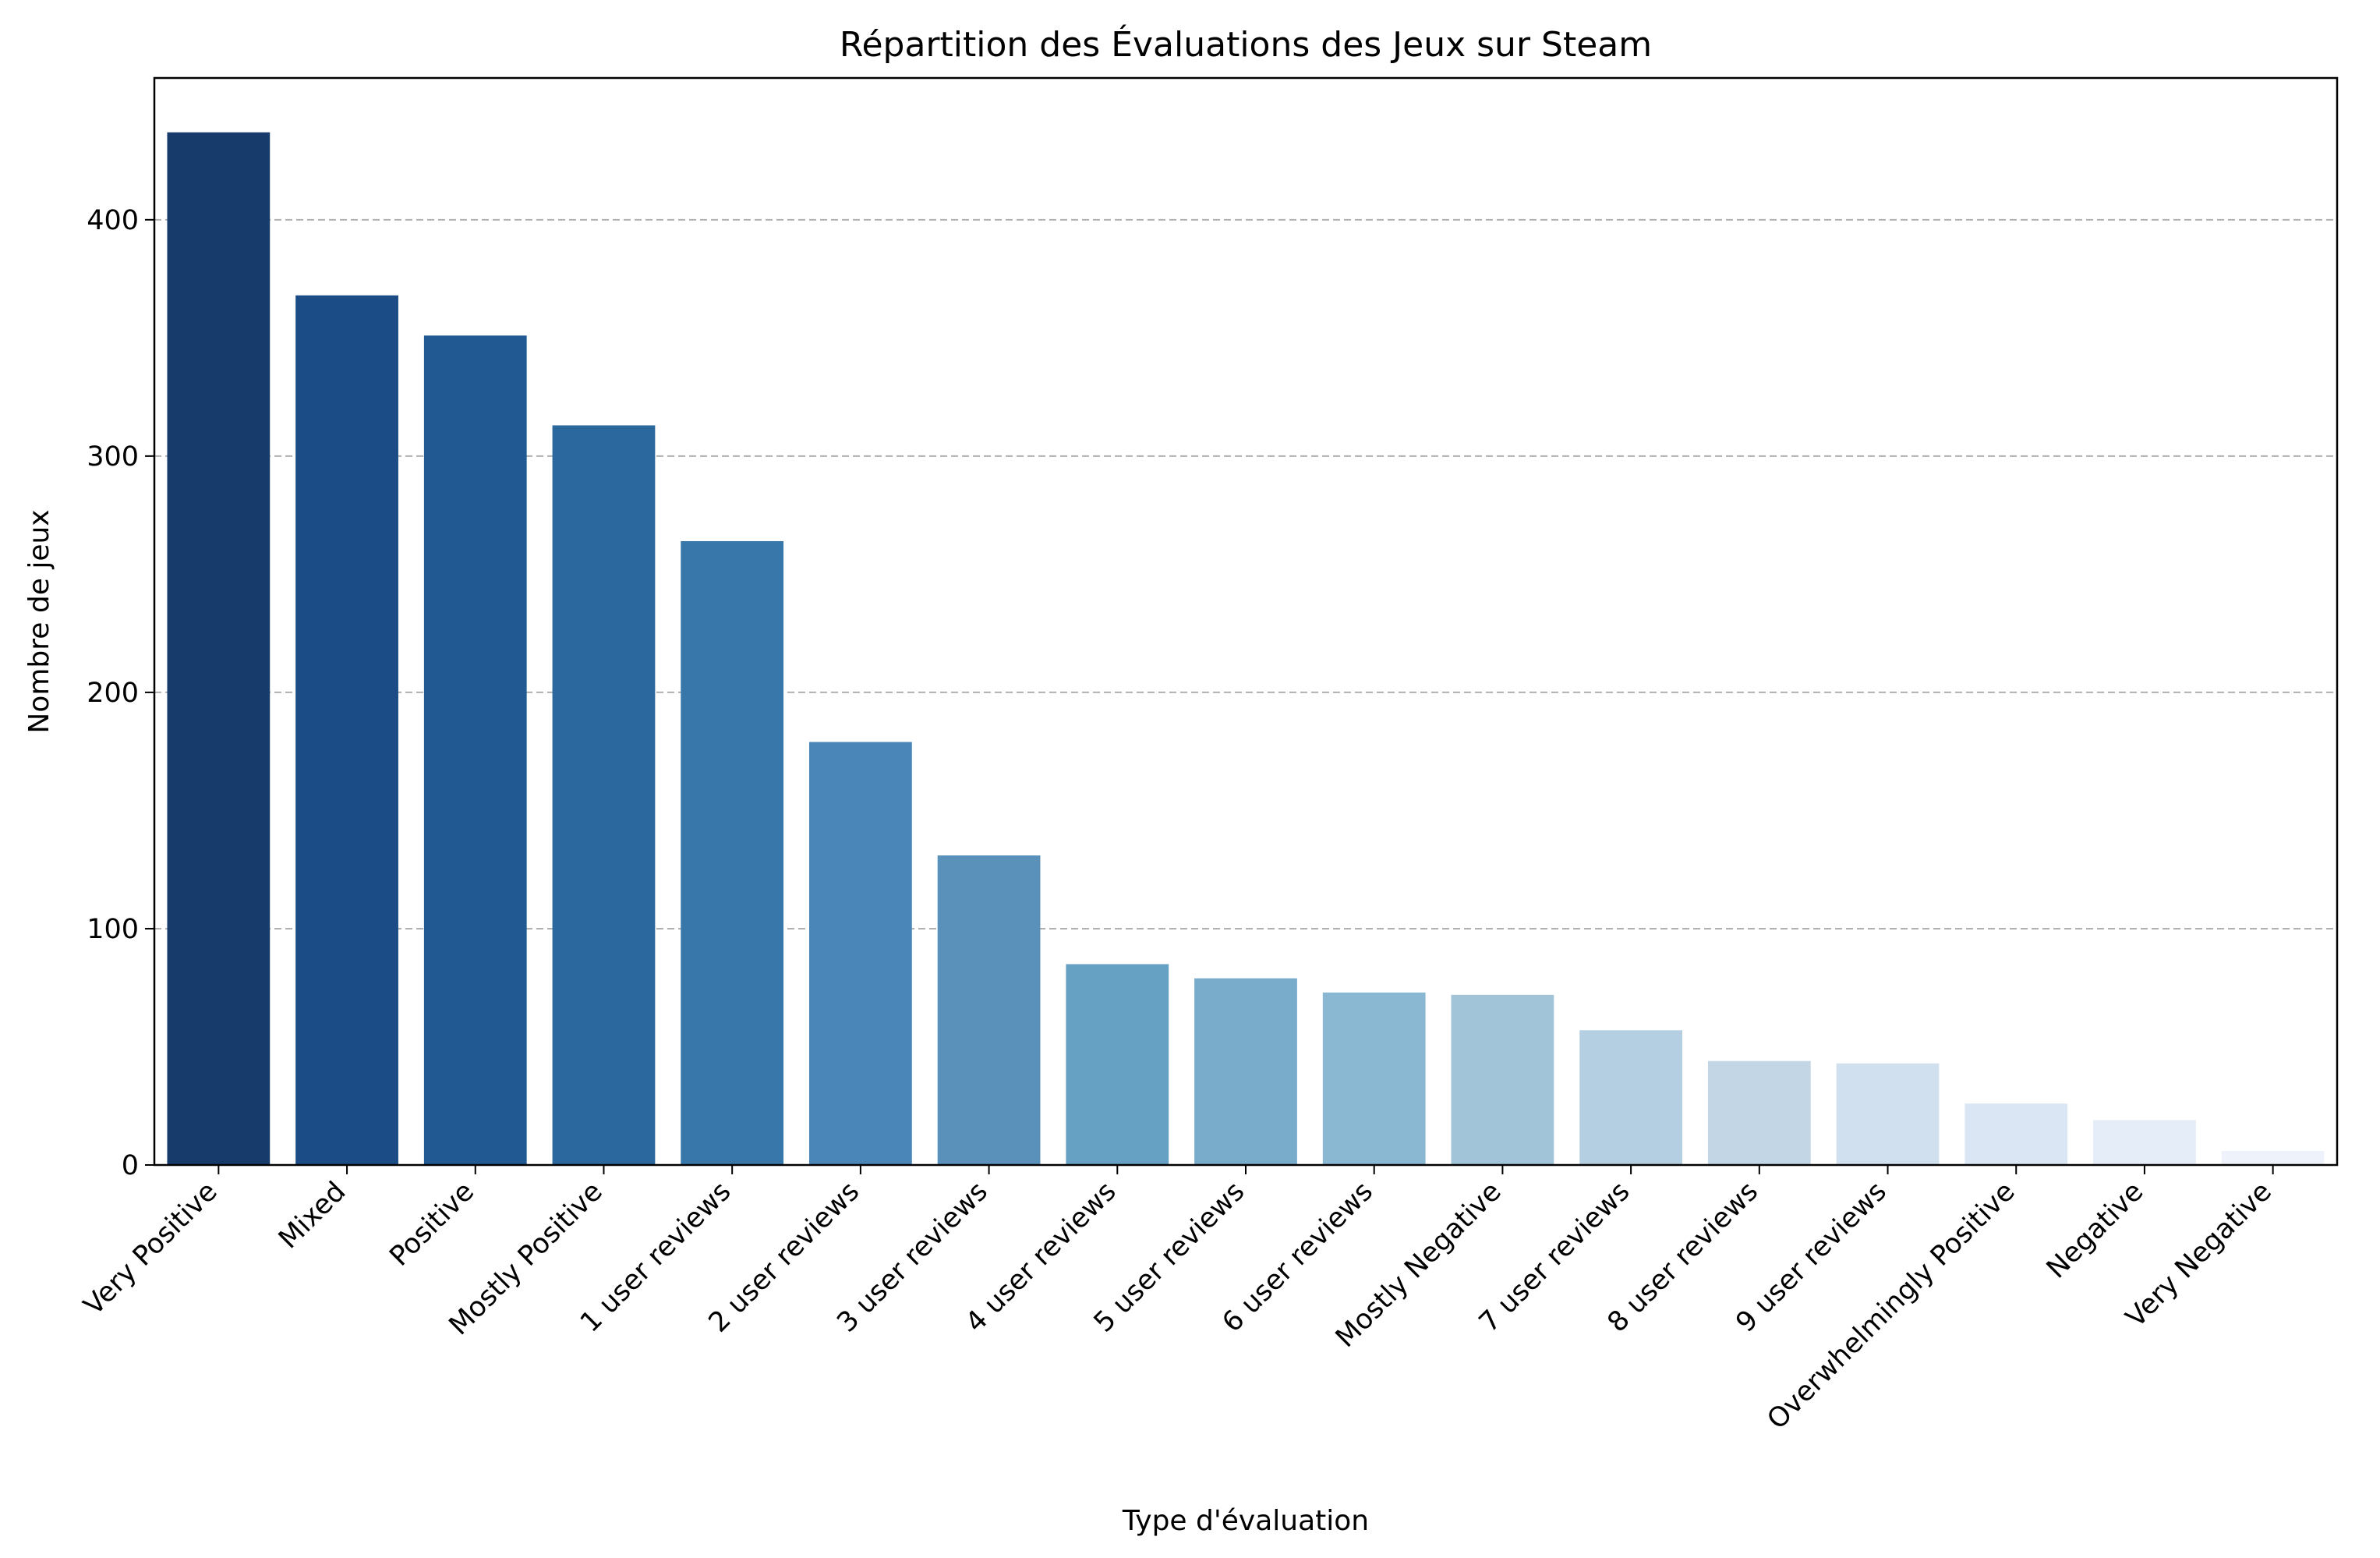 The image size is (2380, 1558). What do you see at coordinates (113, 220) in the screenshot?
I see `y-tick-label: 400` at bounding box center [113, 220].